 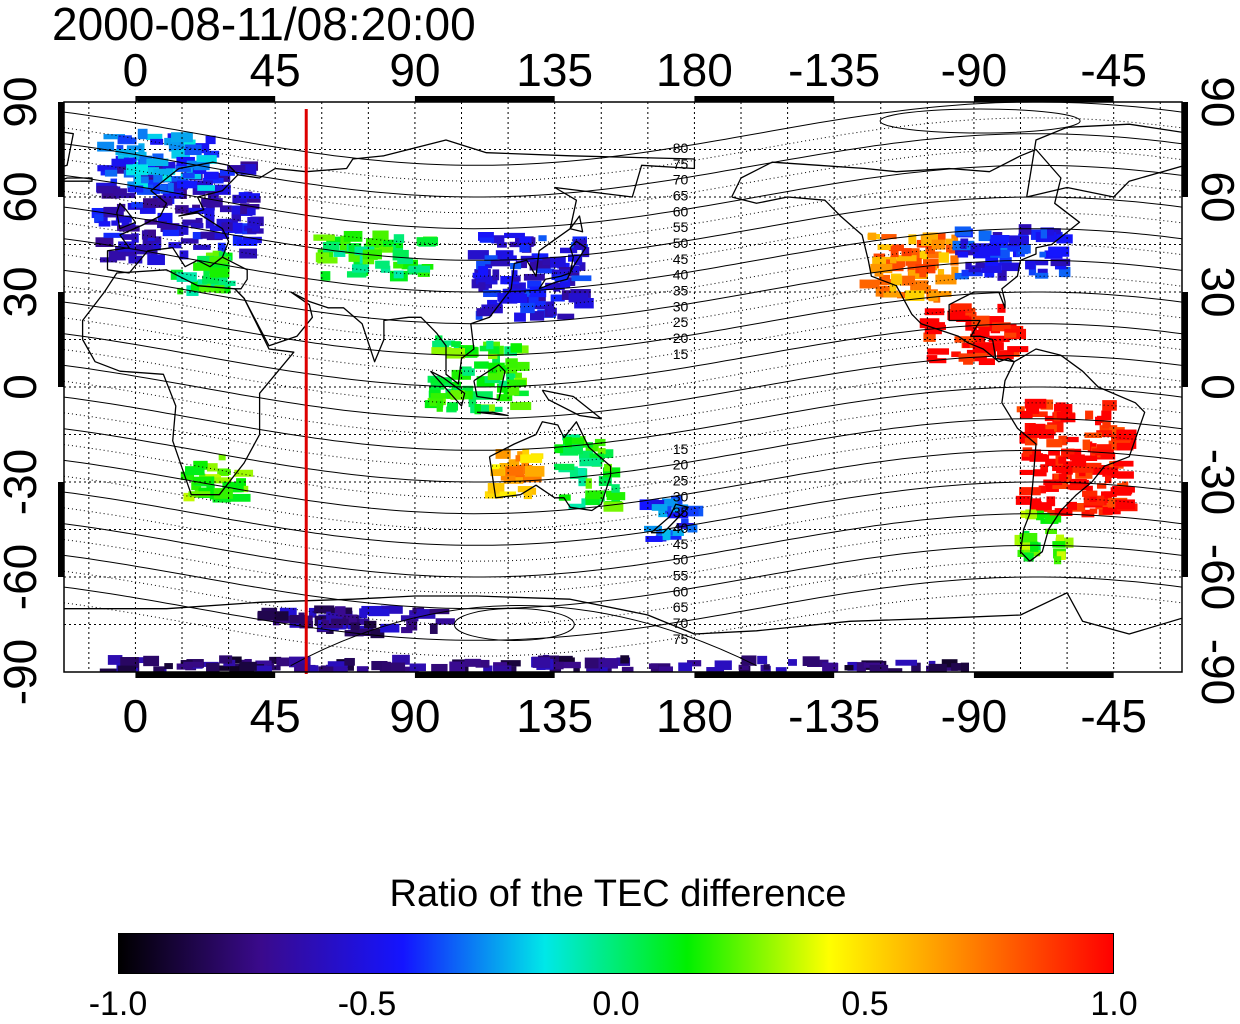 What do you see at coordinates (681, 196) in the screenshot?
I see `contour-label: 65` at bounding box center [681, 196].